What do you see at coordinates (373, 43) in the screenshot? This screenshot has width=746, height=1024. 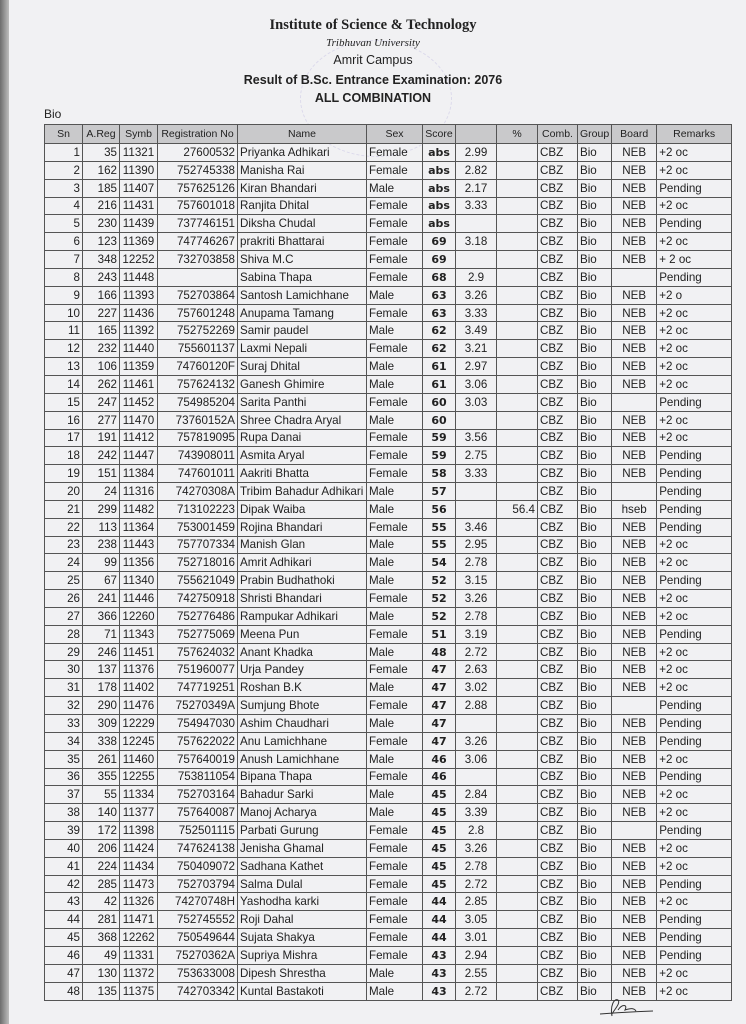 I see `university-name: Tribhuvan University` at bounding box center [373, 43].